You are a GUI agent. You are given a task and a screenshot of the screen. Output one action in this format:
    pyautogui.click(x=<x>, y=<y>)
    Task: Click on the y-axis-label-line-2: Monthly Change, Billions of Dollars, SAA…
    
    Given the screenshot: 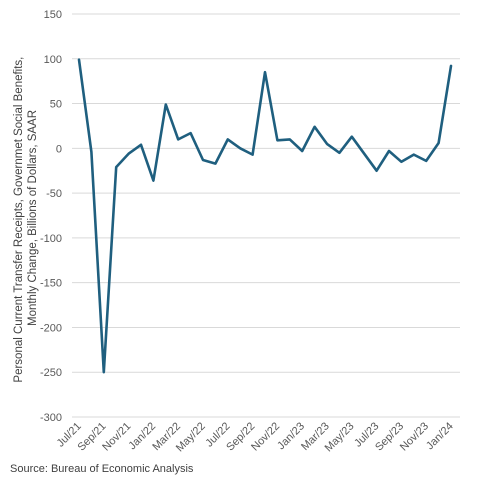 What is the action you would take?
    pyautogui.click(x=33, y=218)
    